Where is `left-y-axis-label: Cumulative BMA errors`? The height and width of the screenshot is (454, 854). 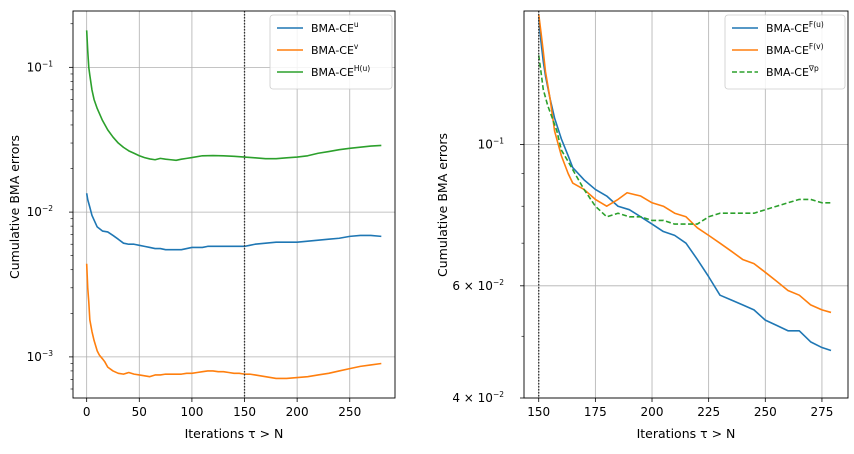 left-y-axis-label: Cumulative BMA errors is located at coordinates (14, 207).